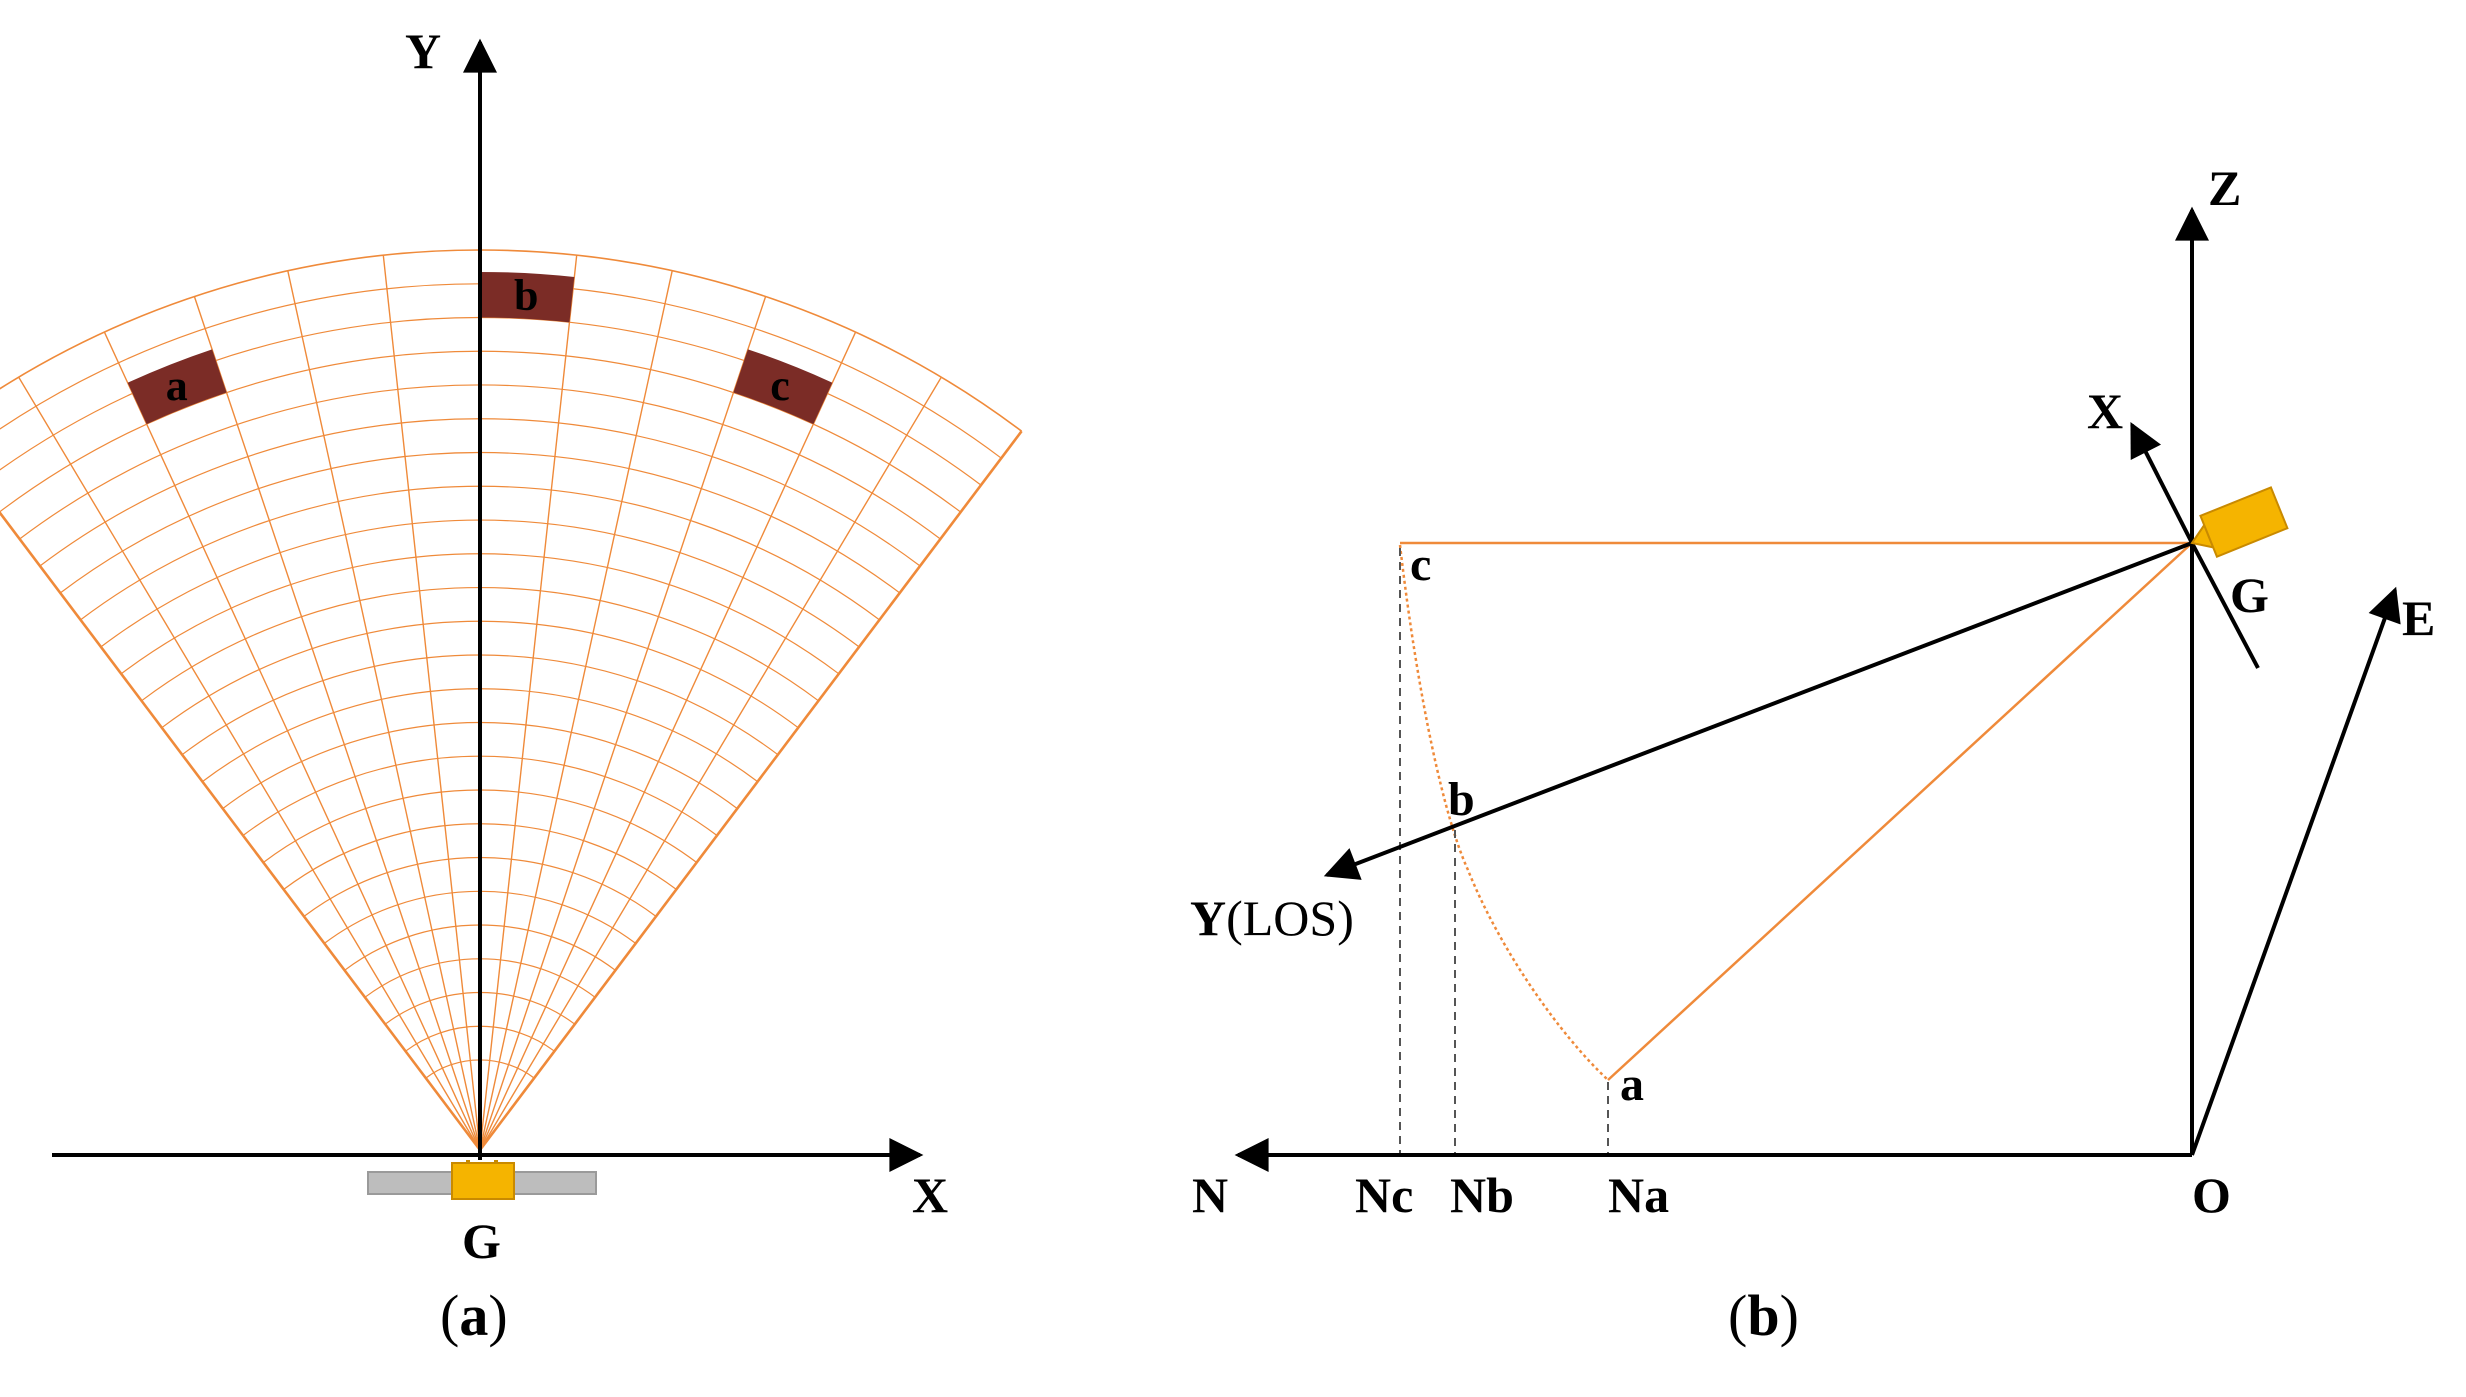 This screenshot has width=2466, height=1397. Describe the element at coordinates (1384, 1195) in the screenshot. I see `ground-label-nc: Nc` at that location.